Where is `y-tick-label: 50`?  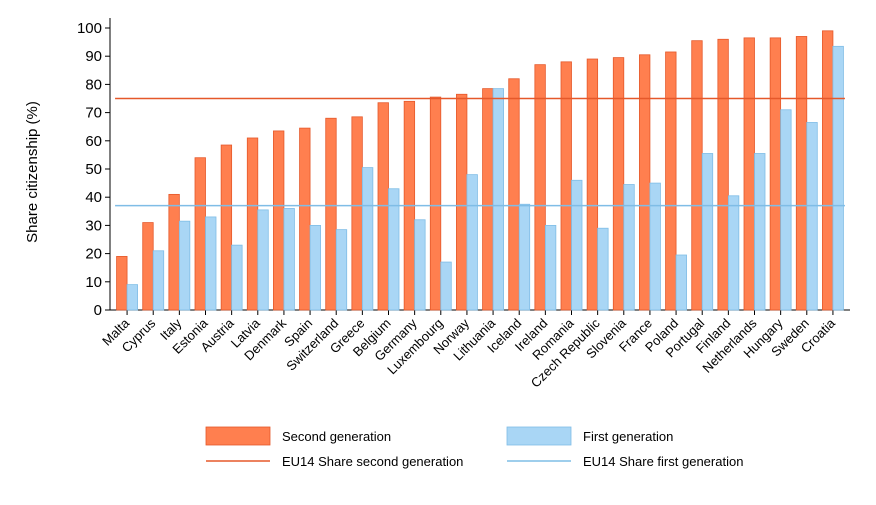
y-tick-label: 50 is located at coordinates (93, 169).